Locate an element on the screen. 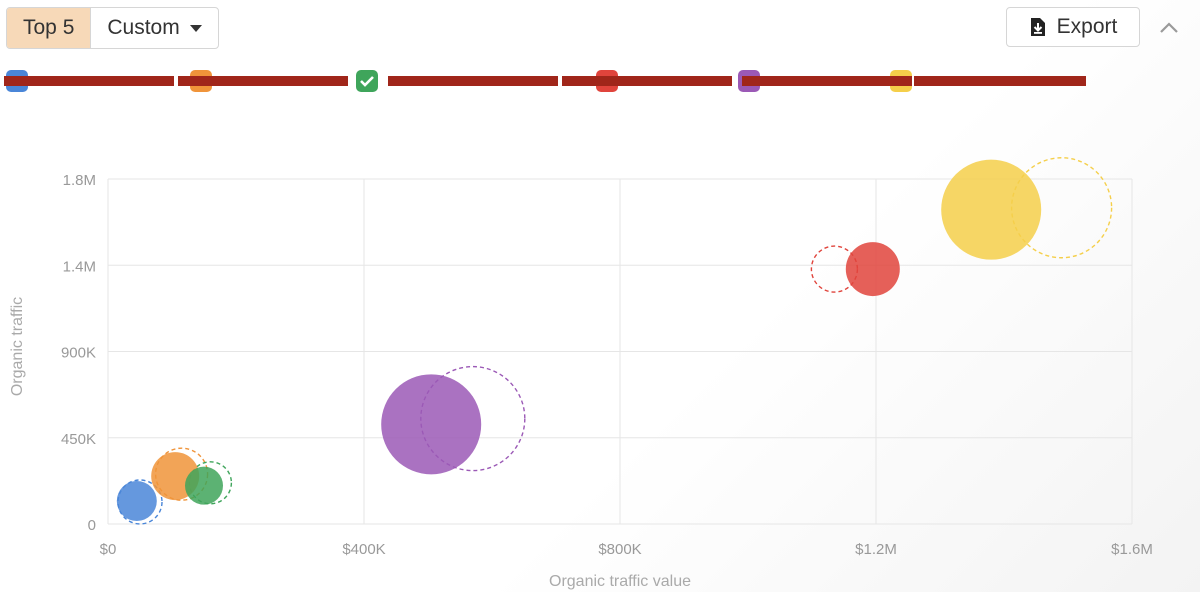 Image resolution: width=1200 pixels, height=592 pixels. y-tick-label: 1.8M is located at coordinates (79, 180).